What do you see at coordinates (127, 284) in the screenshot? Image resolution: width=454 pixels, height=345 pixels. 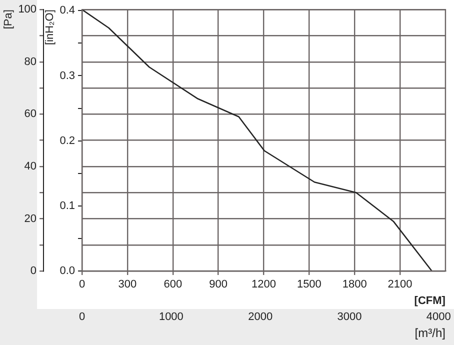 I see `x-tick-label: 300` at bounding box center [127, 284].